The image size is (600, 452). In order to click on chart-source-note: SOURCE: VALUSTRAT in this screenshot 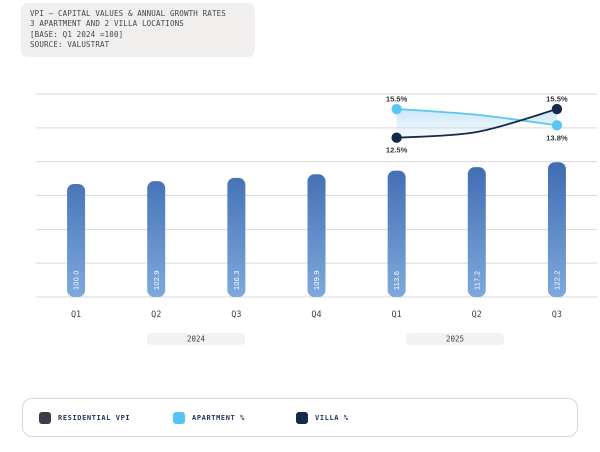, I will do `click(70, 44)`.